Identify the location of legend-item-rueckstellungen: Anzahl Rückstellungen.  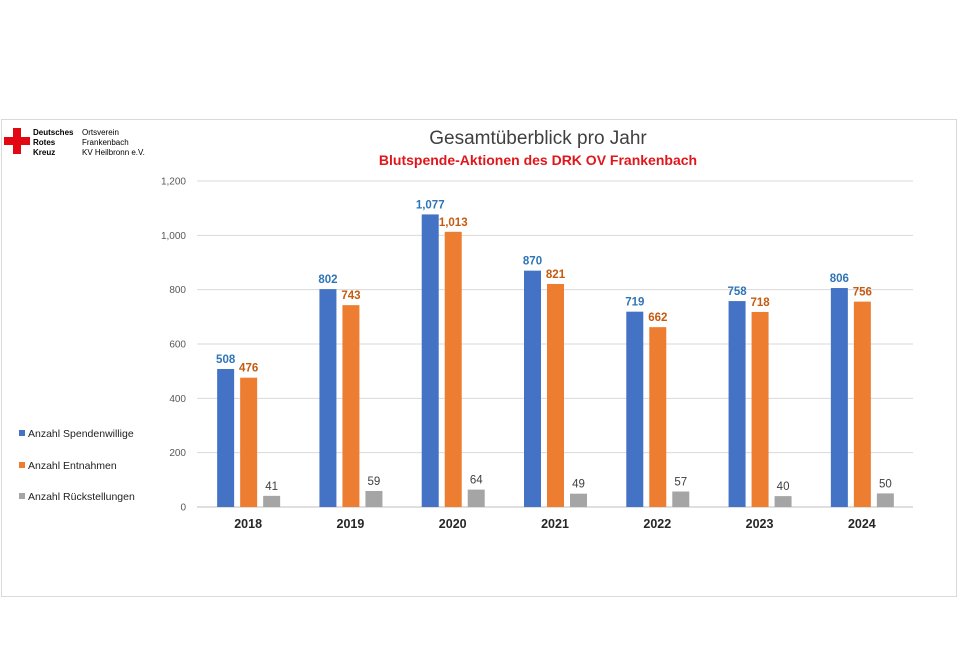
(77, 497).